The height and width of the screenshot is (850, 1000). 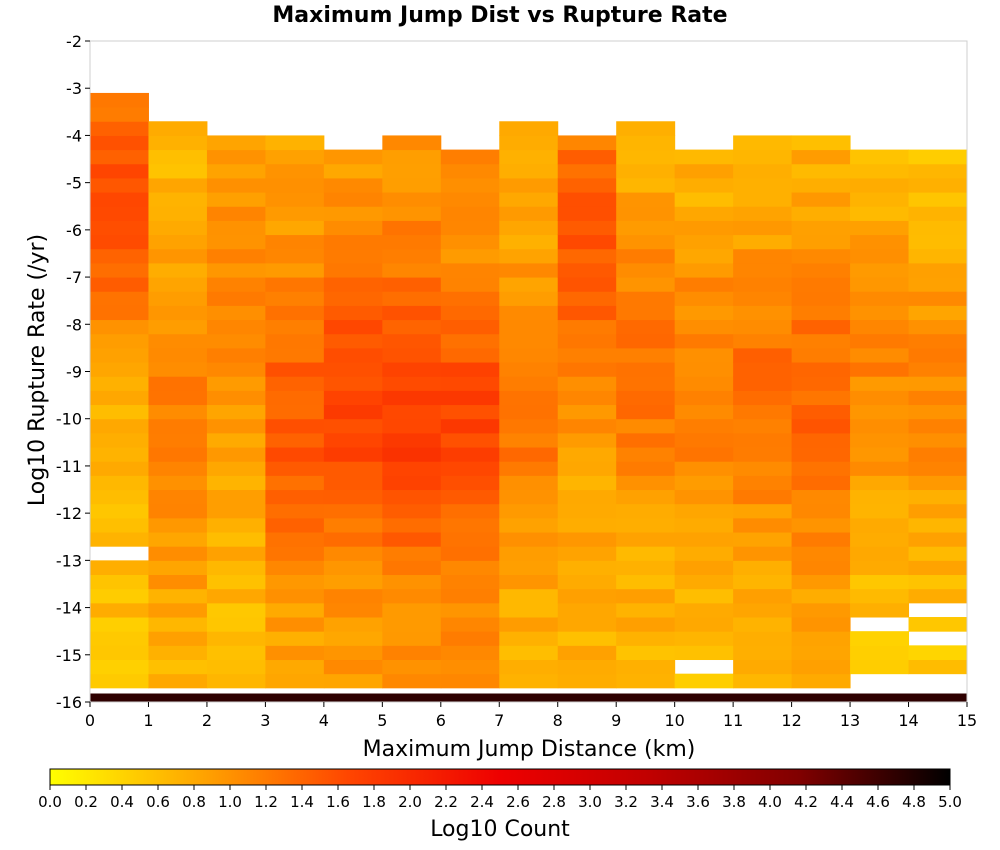 I want to click on colorbar-tick-label: 0.8, so click(x=194, y=802).